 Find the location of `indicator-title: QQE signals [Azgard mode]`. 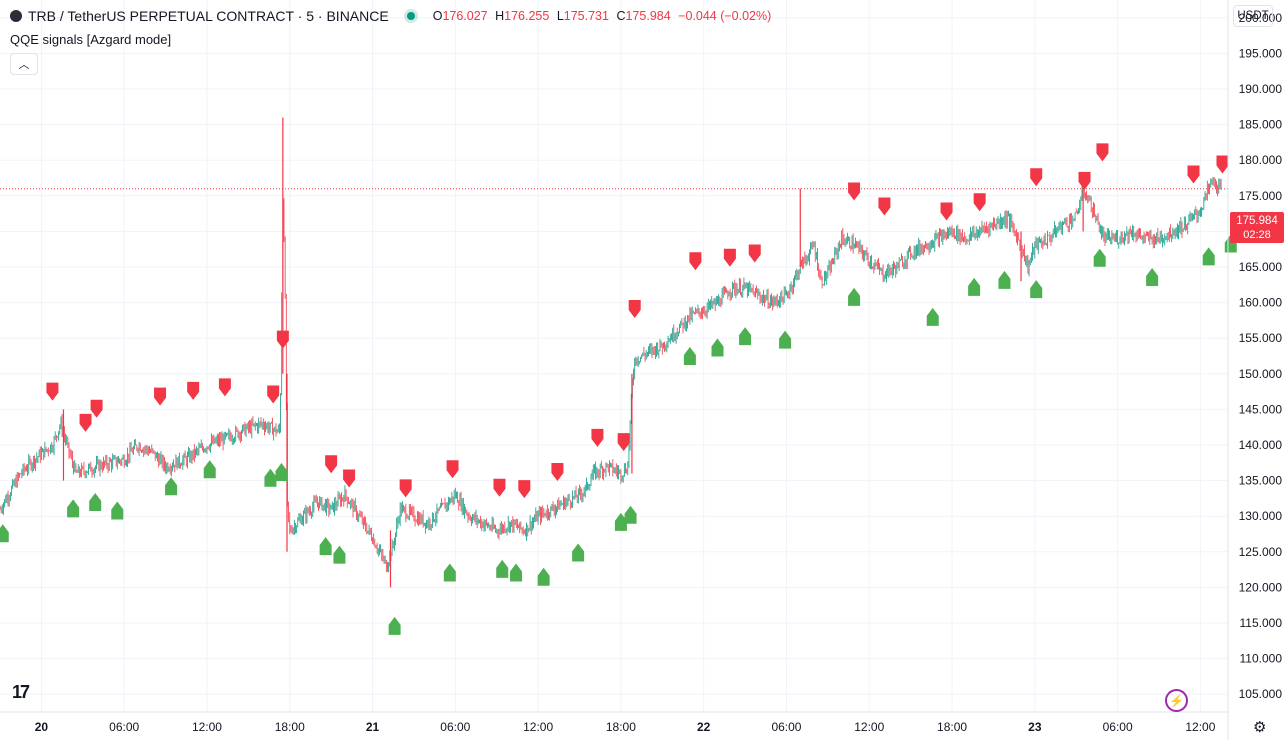

indicator-title: QQE signals [Azgard mode] is located at coordinates (91, 39).